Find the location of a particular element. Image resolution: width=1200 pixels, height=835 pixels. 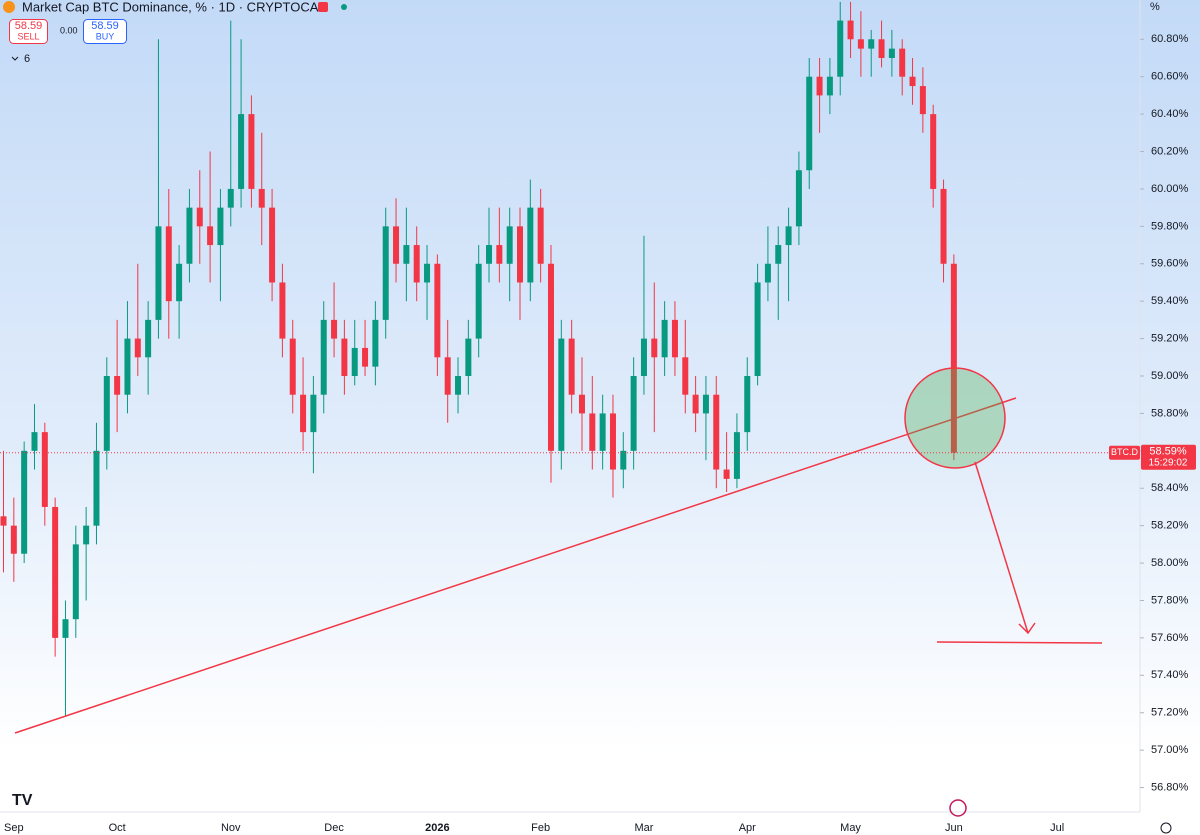

y-tick-label: 59.60% is located at coordinates (1170, 264).